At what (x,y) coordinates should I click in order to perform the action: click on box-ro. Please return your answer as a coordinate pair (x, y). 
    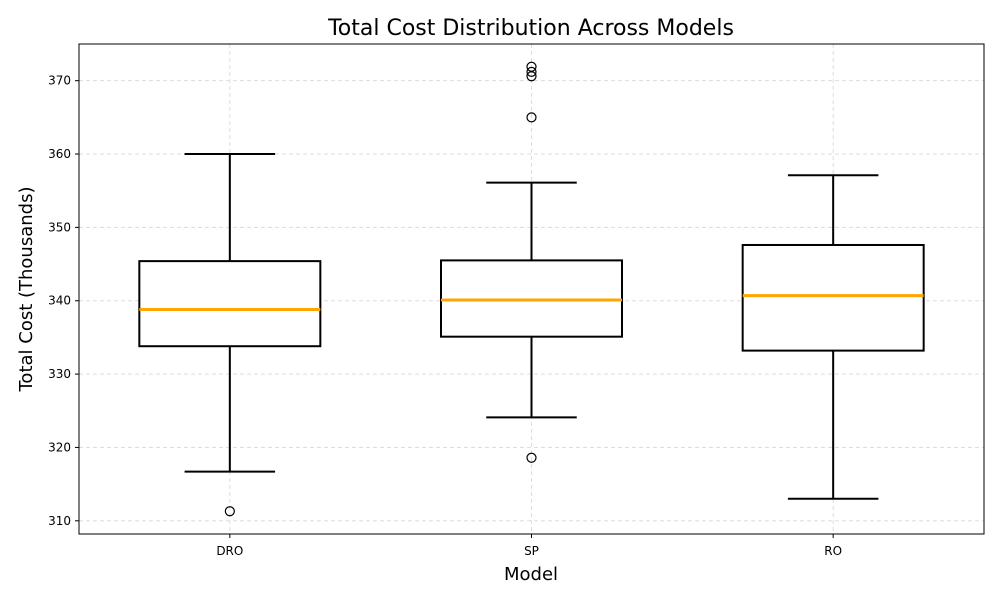
    Looking at the image, I should click on (833, 337).